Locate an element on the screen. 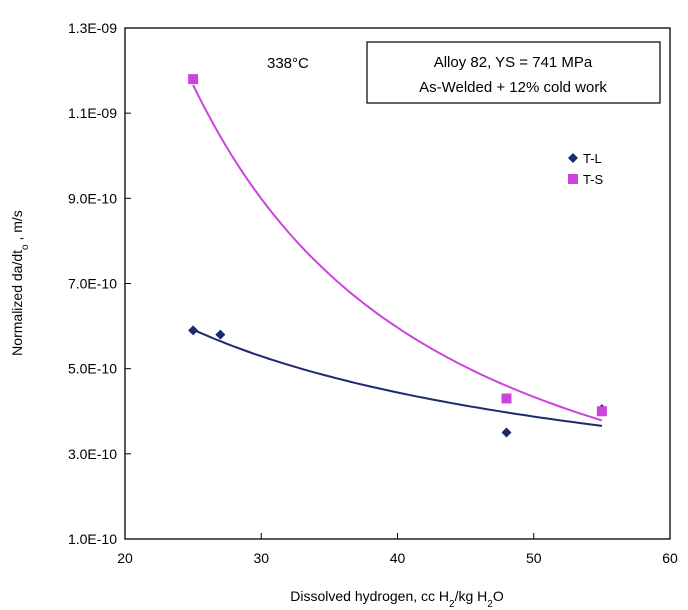 Image resolution: width=688 pixels, height=610 pixels. x-tick-label: 50 is located at coordinates (534, 558).